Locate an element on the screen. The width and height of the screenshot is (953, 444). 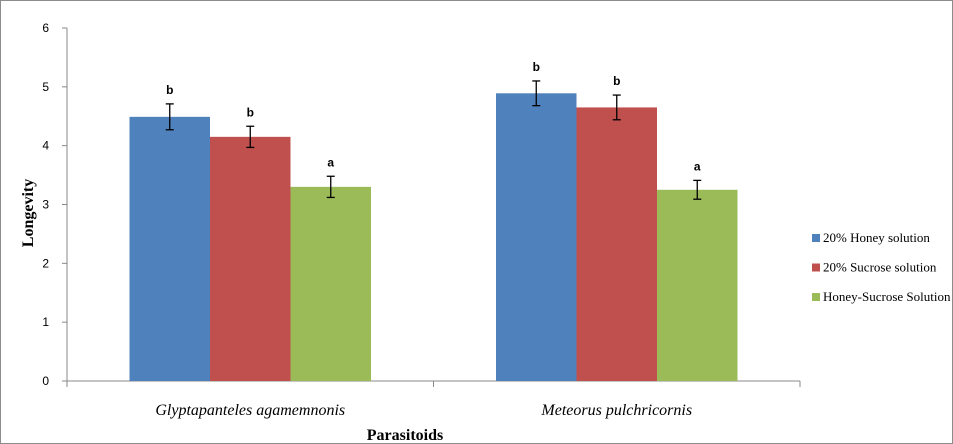
y-tick-label: 4 is located at coordinates (45, 146).